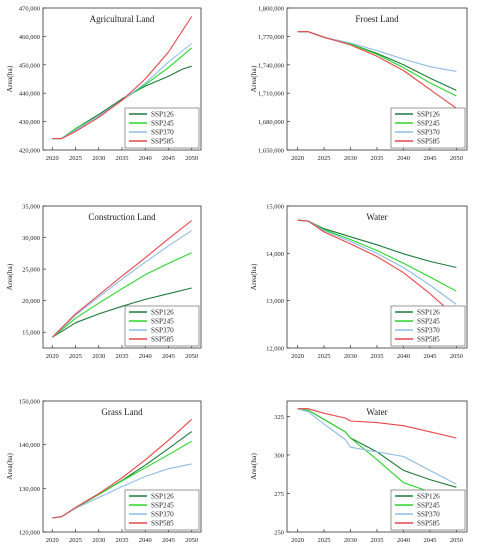 The height and width of the screenshot is (550, 478). Describe the element at coordinates (122, 412) in the screenshot. I see `chart-title: Grass Land` at that location.